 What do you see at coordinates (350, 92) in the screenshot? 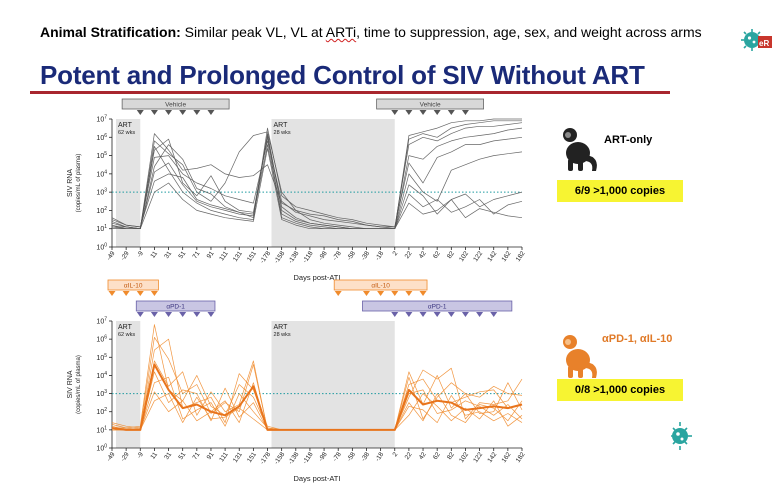
I see `title-rule` at bounding box center [350, 92].